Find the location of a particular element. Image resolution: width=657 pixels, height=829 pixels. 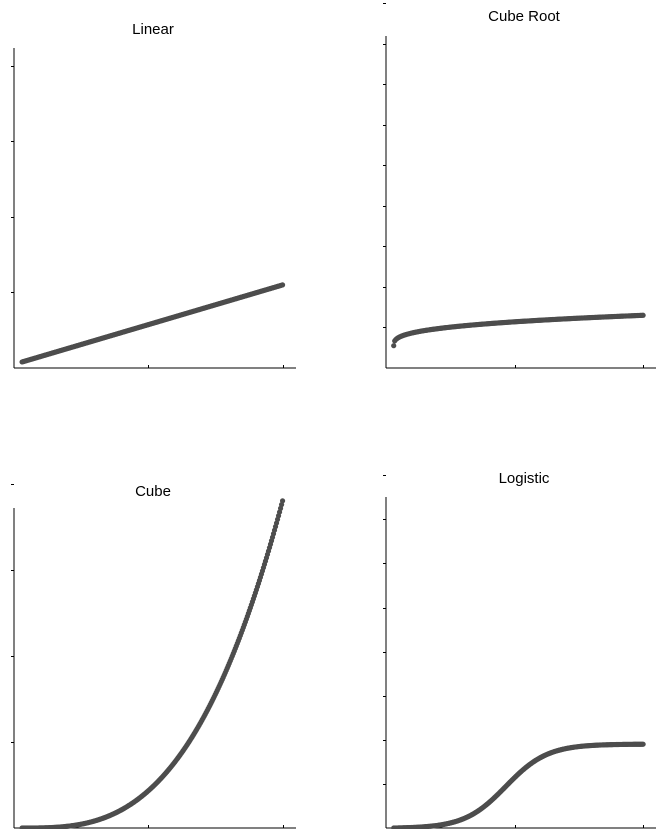

points-linear is located at coordinates (152, 323).